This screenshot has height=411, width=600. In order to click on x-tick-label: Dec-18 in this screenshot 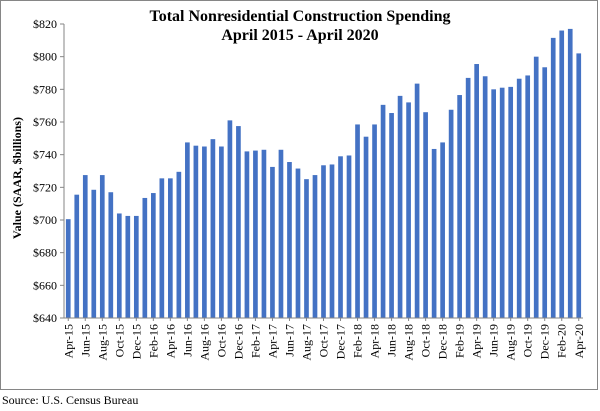, I will do `click(443, 341)`.